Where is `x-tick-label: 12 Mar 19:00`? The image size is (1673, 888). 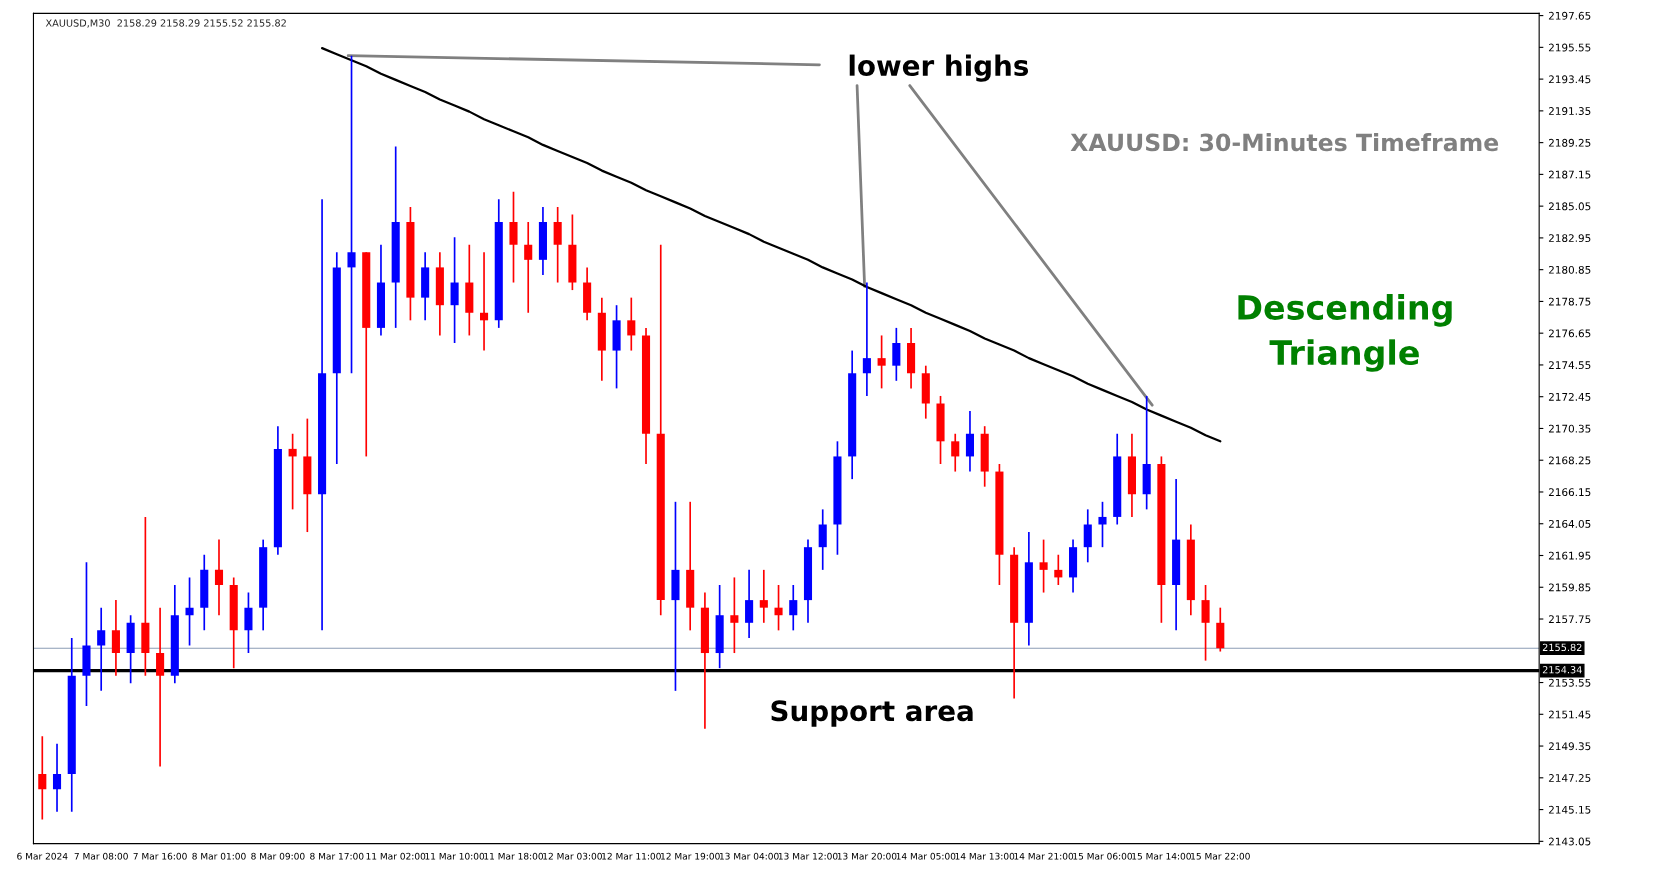
x-tick-label: 12 Mar 19:00 is located at coordinates (690, 856).